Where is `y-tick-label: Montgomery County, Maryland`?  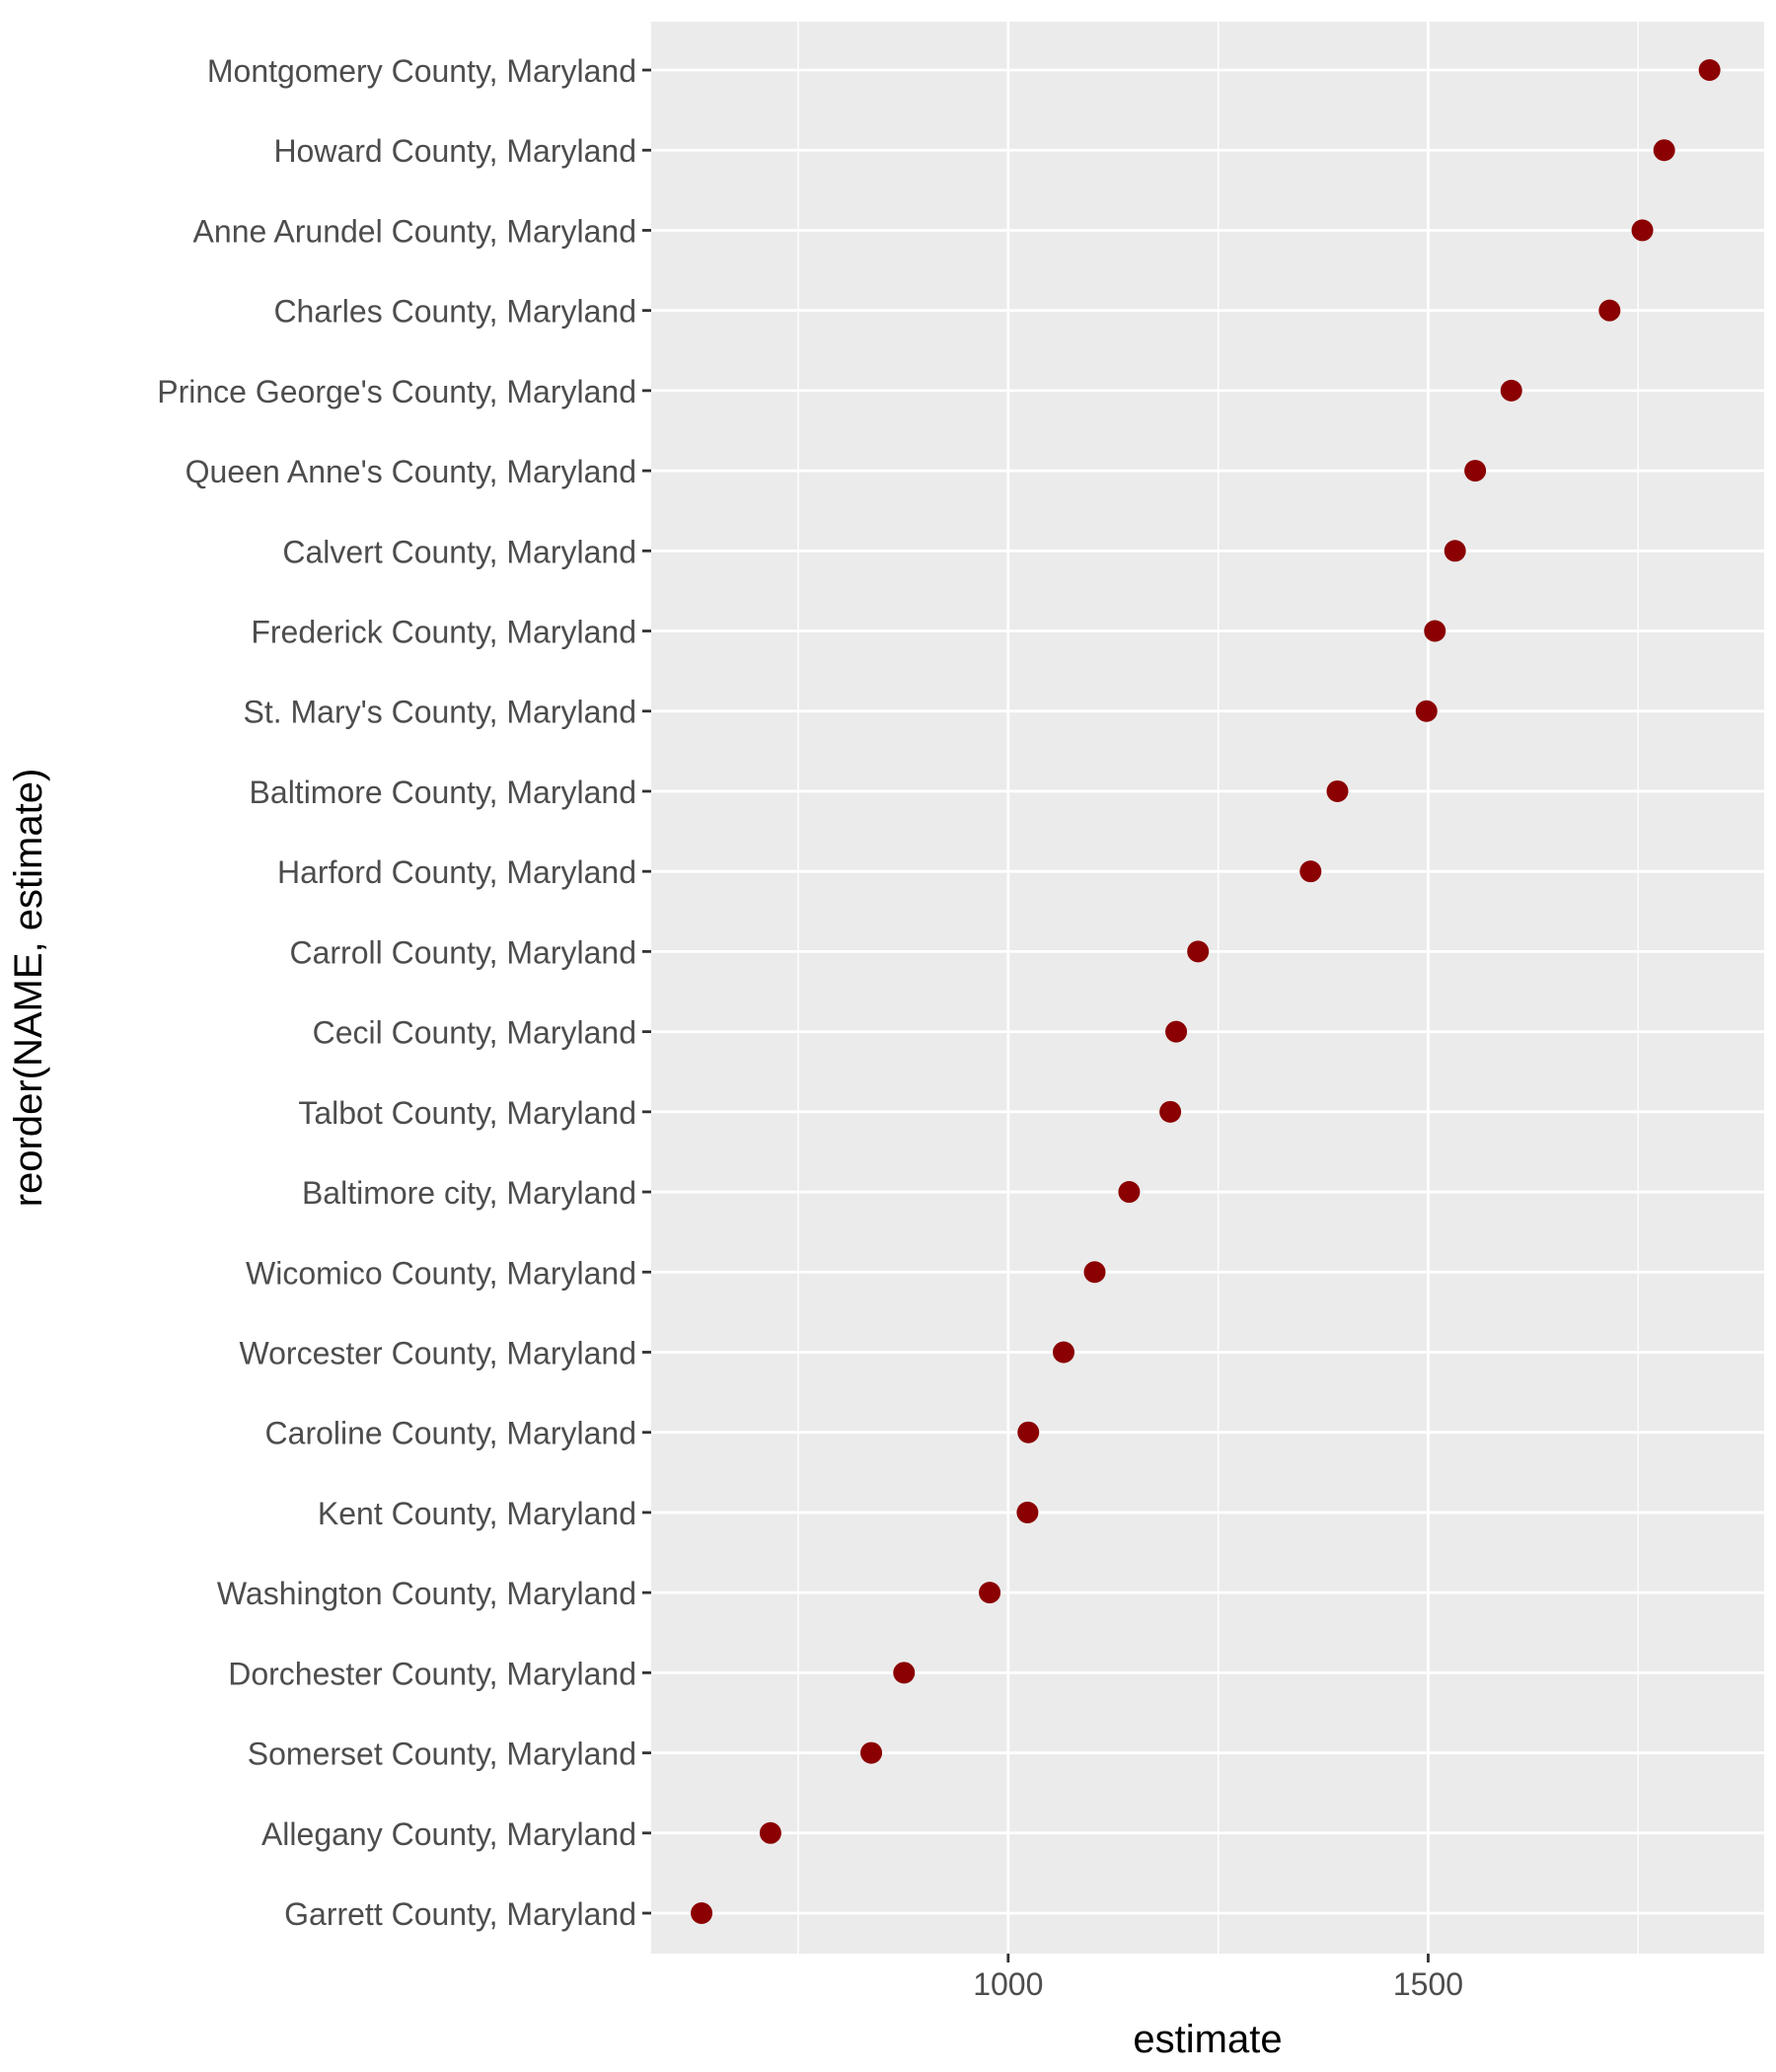
y-tick-label: Montgomery County, Maryland is located at coordinates (422, 71).